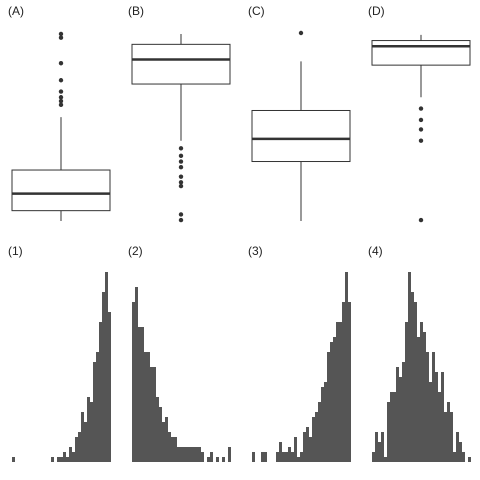 This screenshot has width=480, height=480. Describe the element at coordinates (376, 11) in the screenshot. I see `panel-label: (D)` at that location.